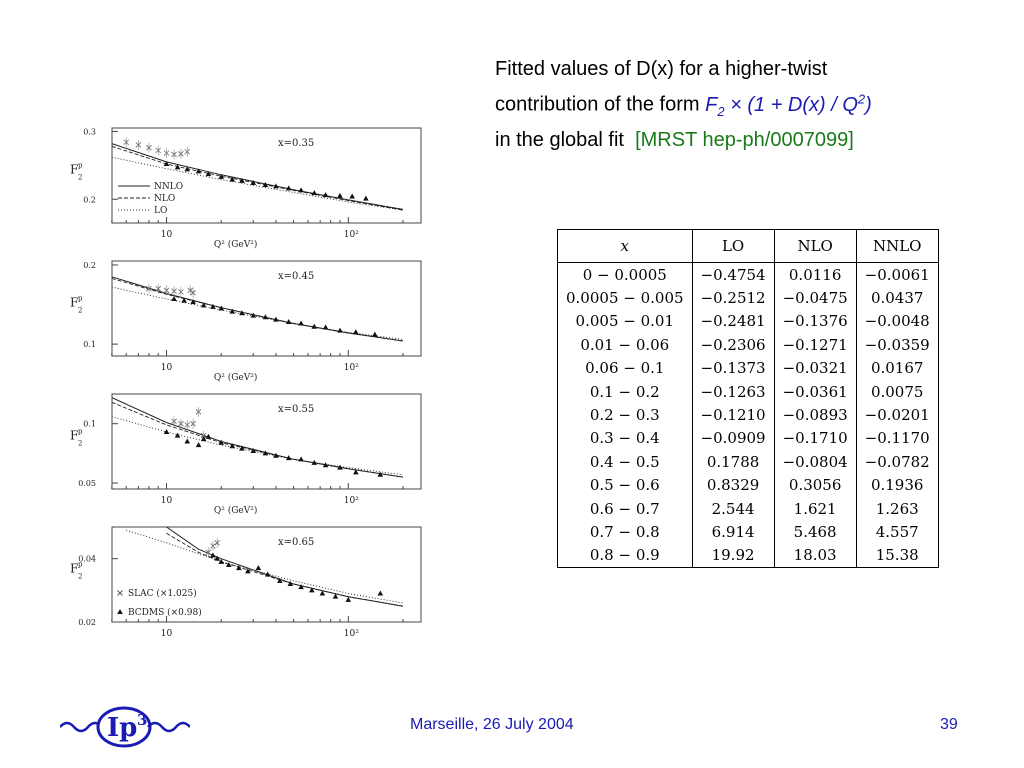 The image size is (1024, 768). What do you see at coordinates (733, 345) in the screenshot?
I see `table-cell: −0.2306` at bounding box center [733, 345].